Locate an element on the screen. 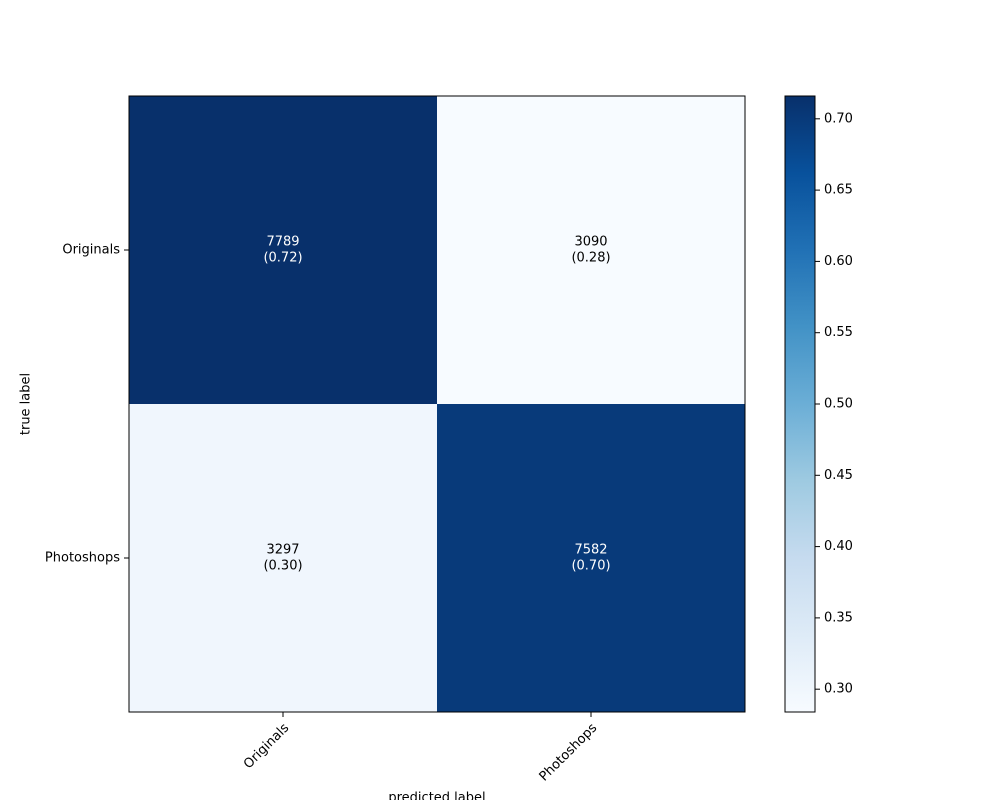 The height and width of the screenshot is (800, 1000). cell-fraction: (0.70) is located at coordinates (590, 566).